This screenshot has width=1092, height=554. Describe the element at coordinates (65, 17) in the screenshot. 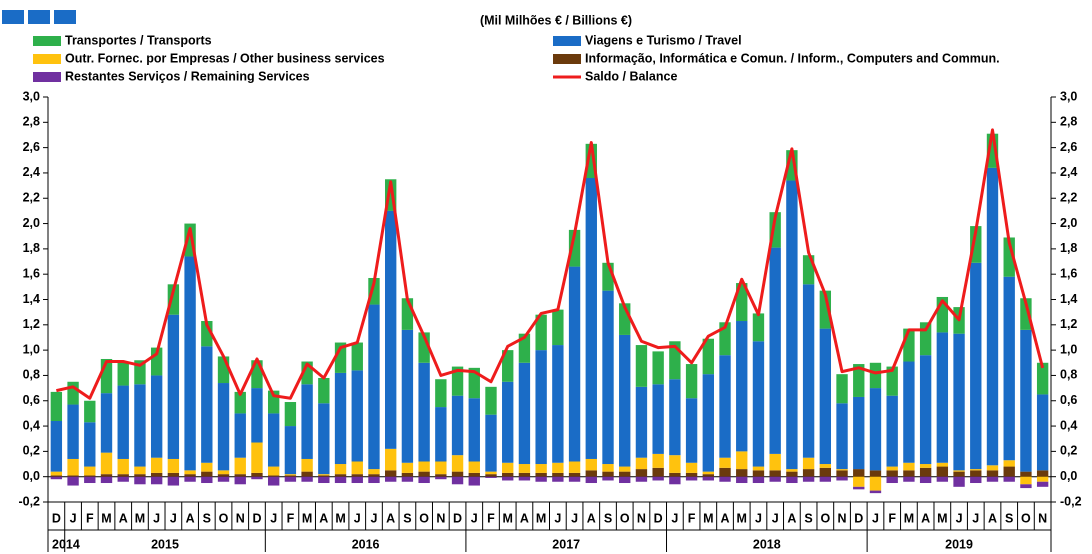

I see `logo-block` at that location.